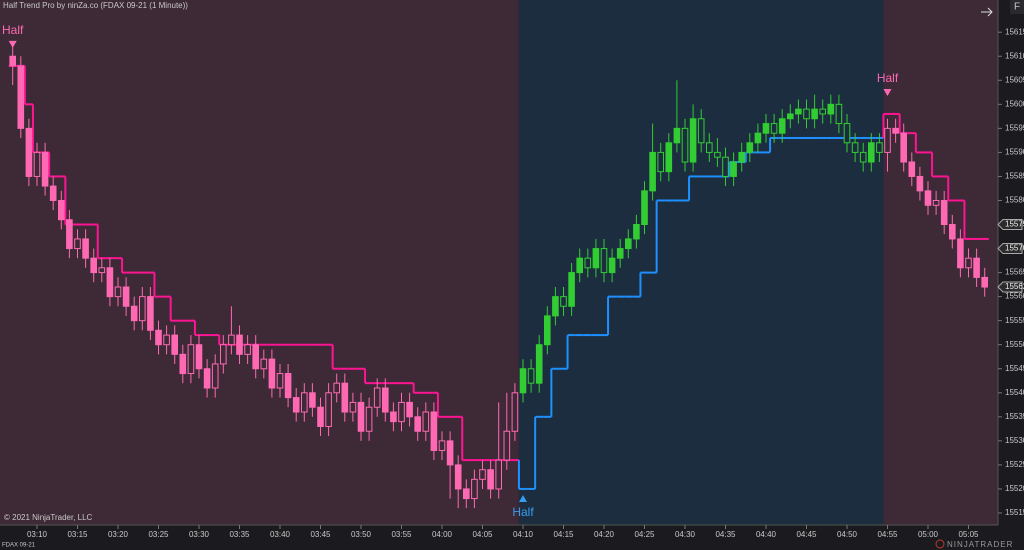 This screenshot has height=550, width=1024. What do you see at coordinates (361, 534) in the screenshot?
I see `x-tick-label: 03:50` at bounding box center [361, 534].